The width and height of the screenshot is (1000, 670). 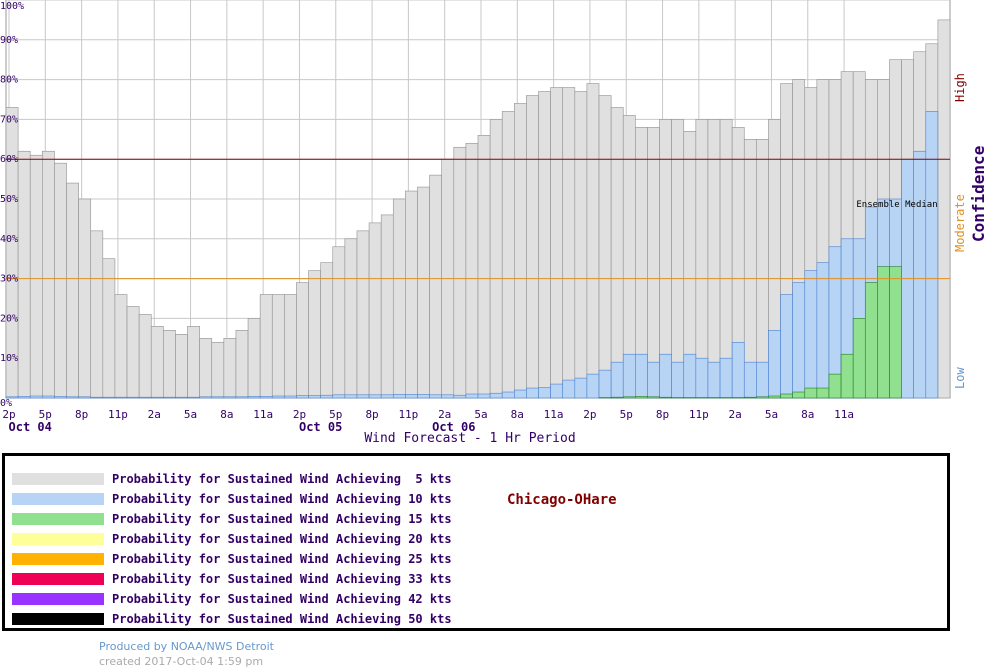 I want to click on y-tick-label: 50%, so click(x=9, y=199).